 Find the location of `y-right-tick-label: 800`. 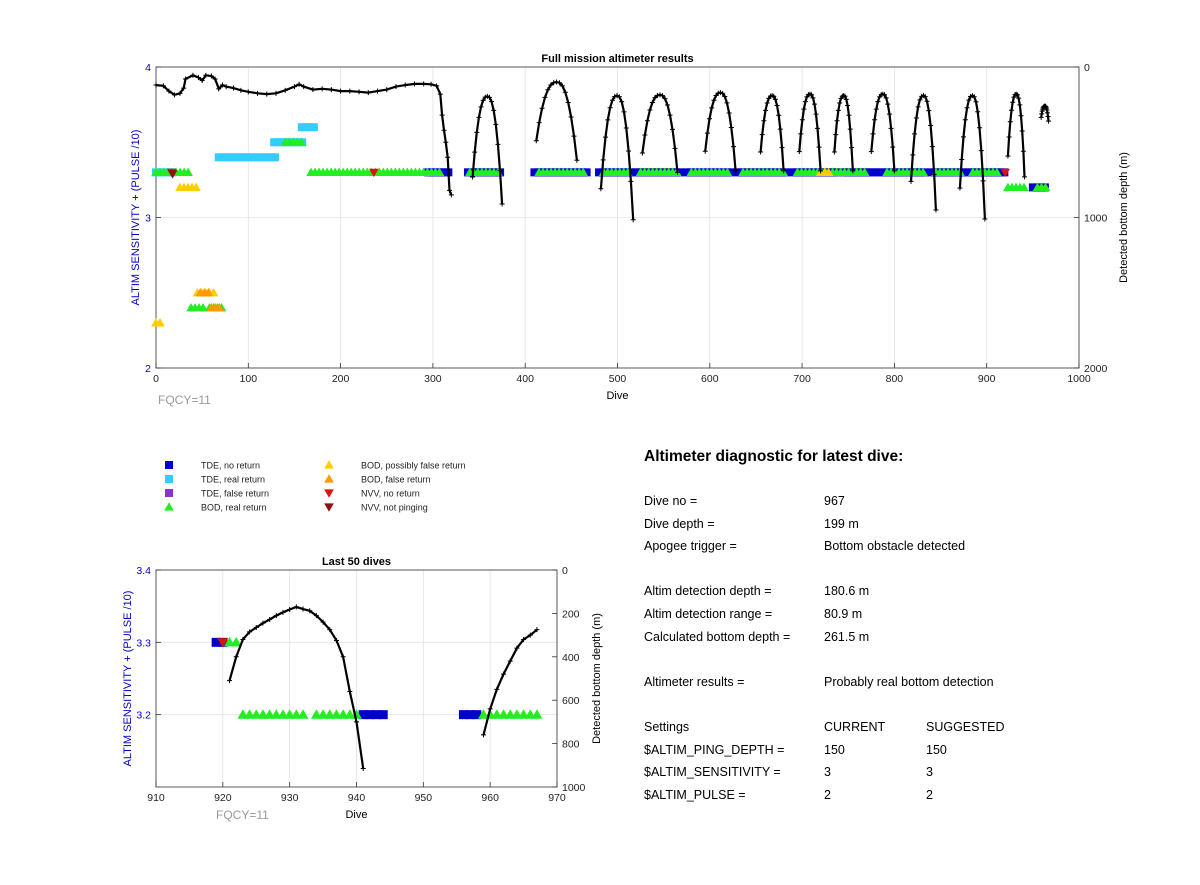

y-right-tick-label: 800 is located at coordinates (571, 745).